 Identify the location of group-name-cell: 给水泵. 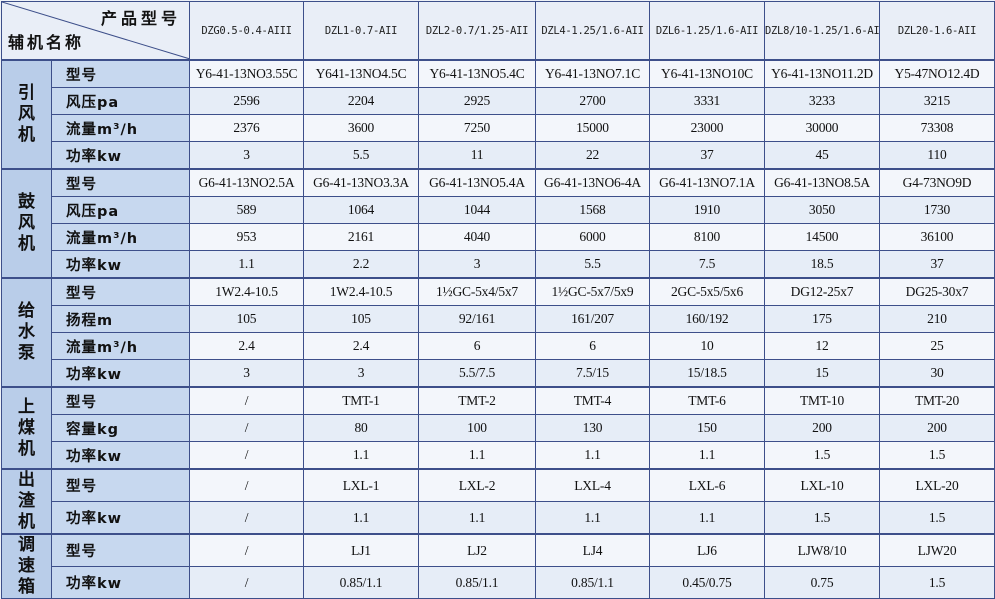
(26, 332).